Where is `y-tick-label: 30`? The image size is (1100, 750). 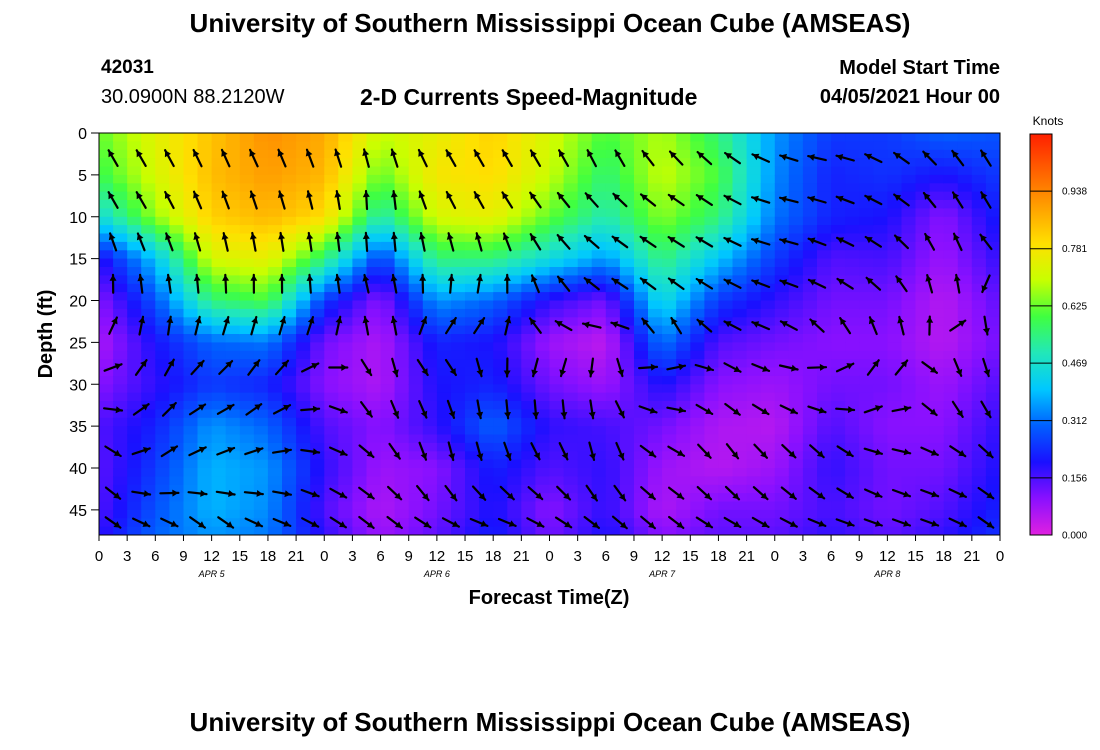
y-tick-label: 30 is located at coordinates (78, 385).